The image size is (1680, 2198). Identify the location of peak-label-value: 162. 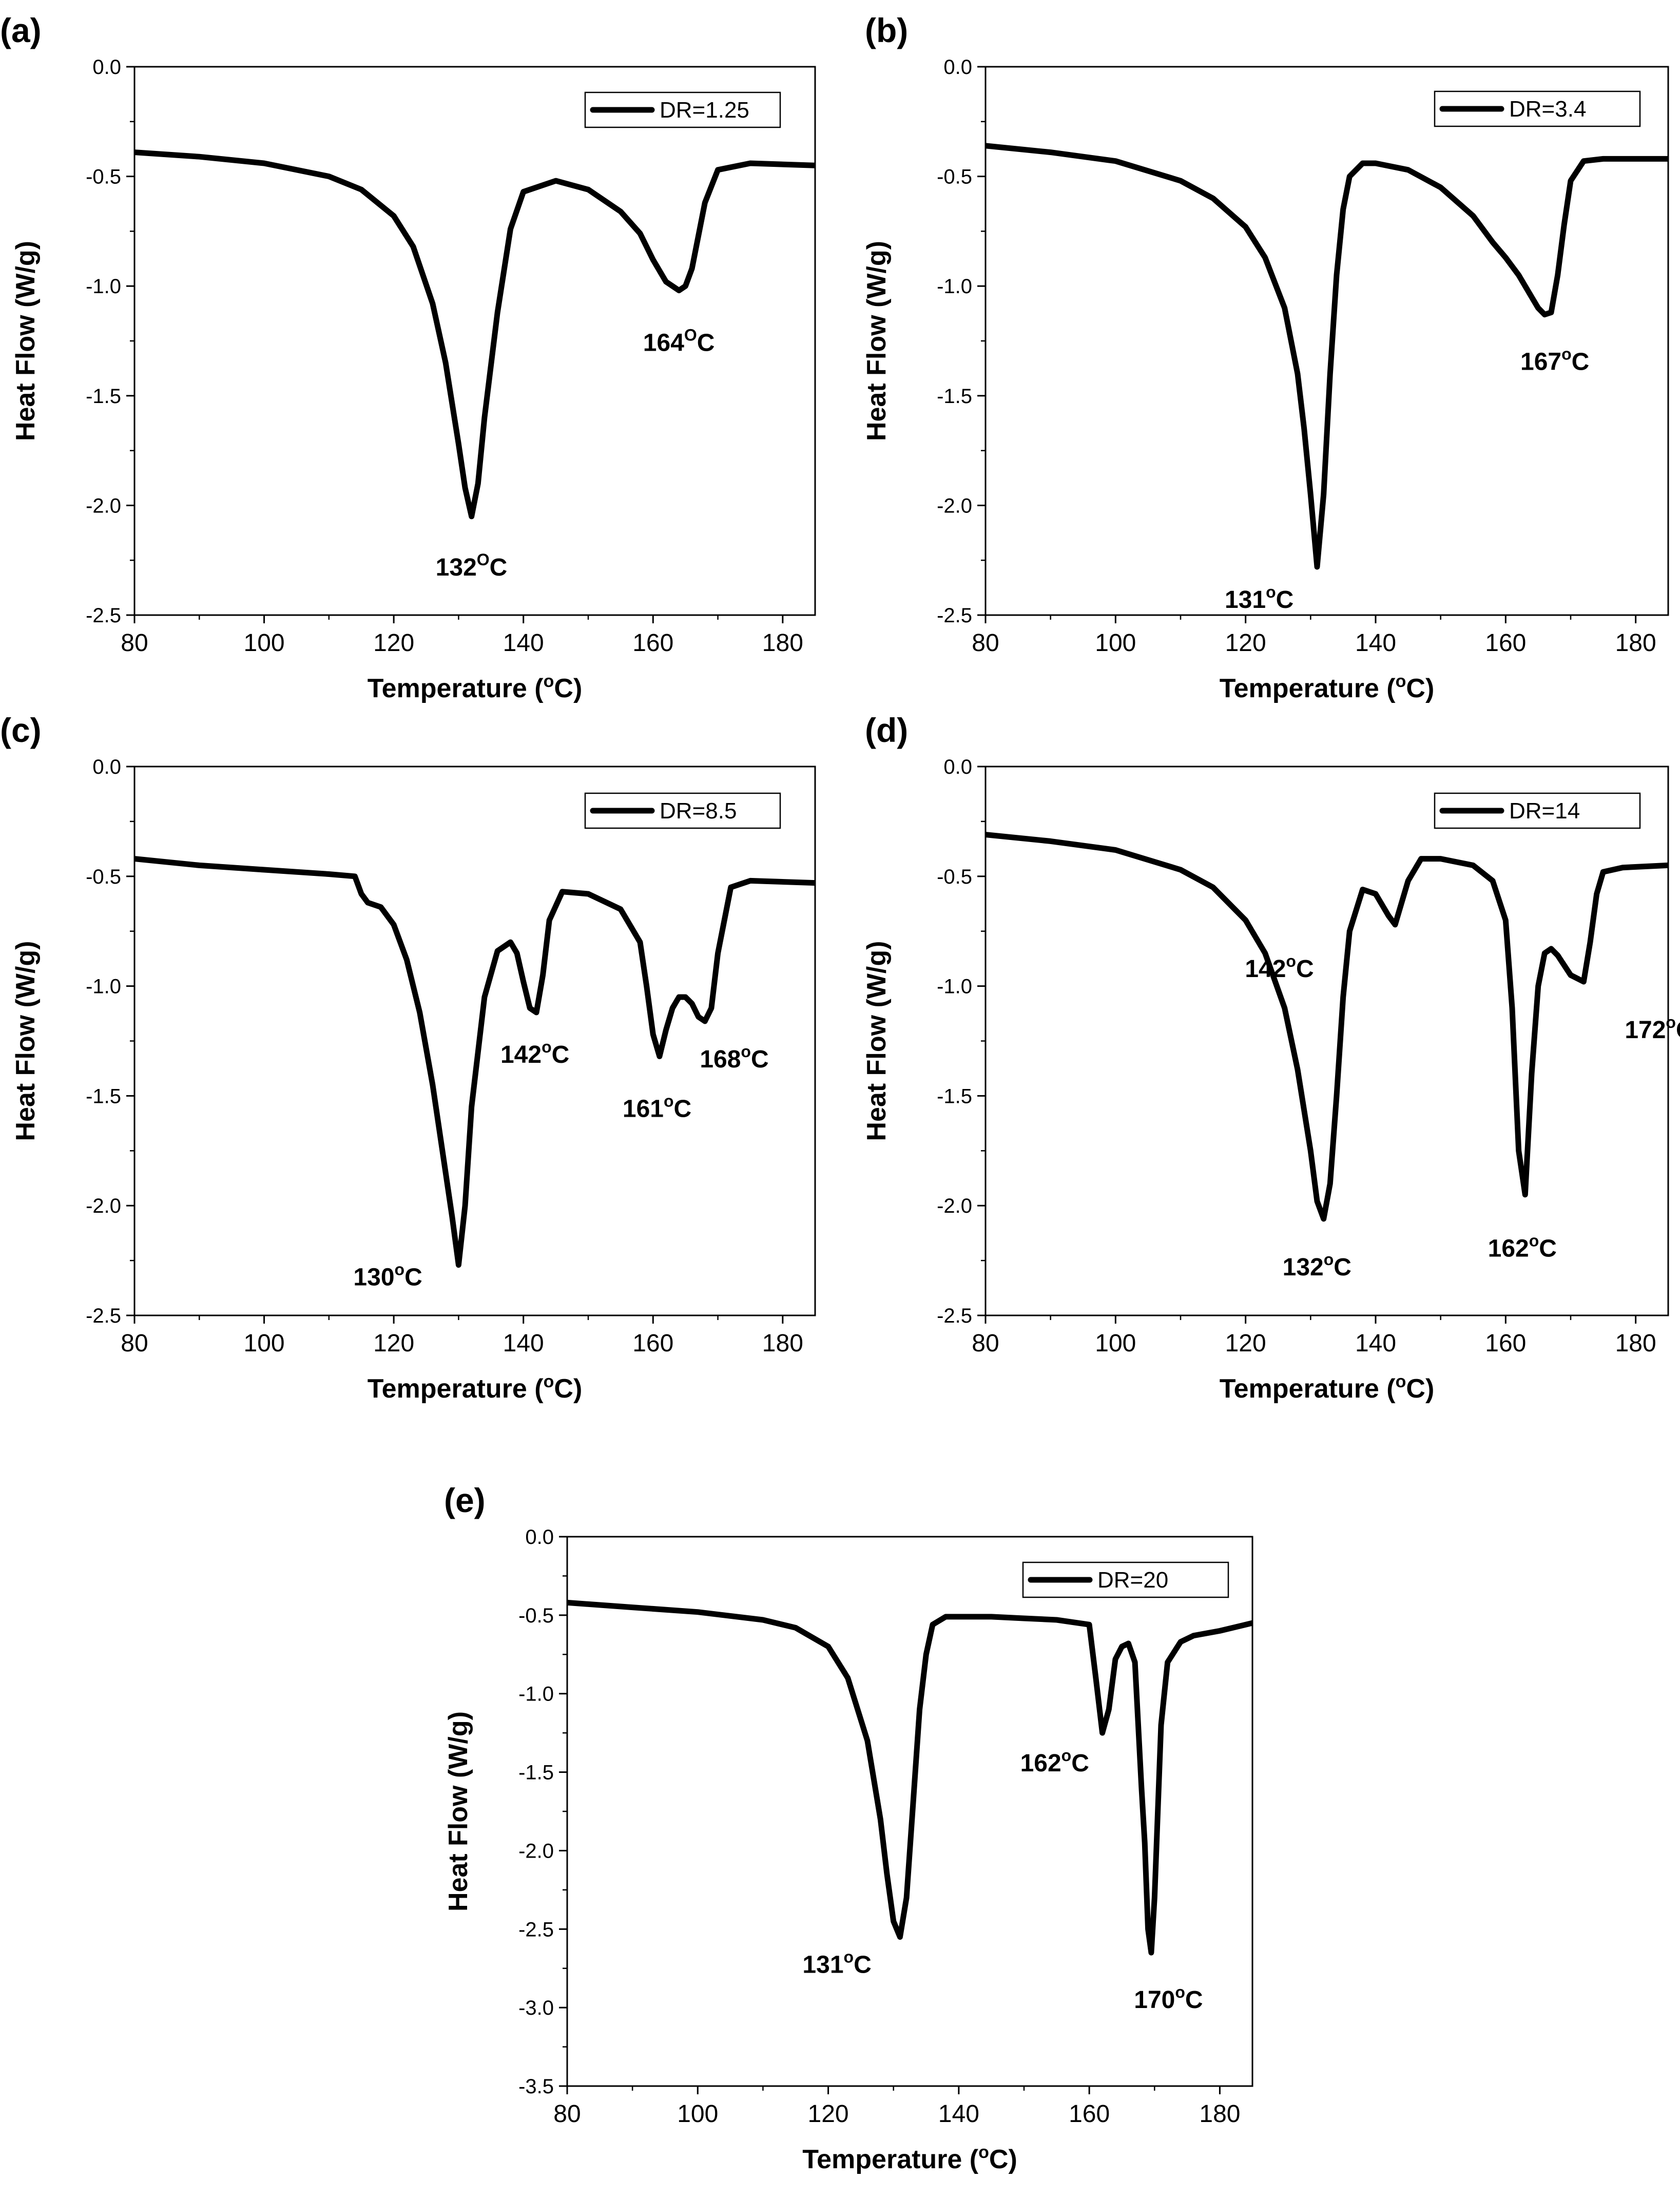
(1040, 1763).